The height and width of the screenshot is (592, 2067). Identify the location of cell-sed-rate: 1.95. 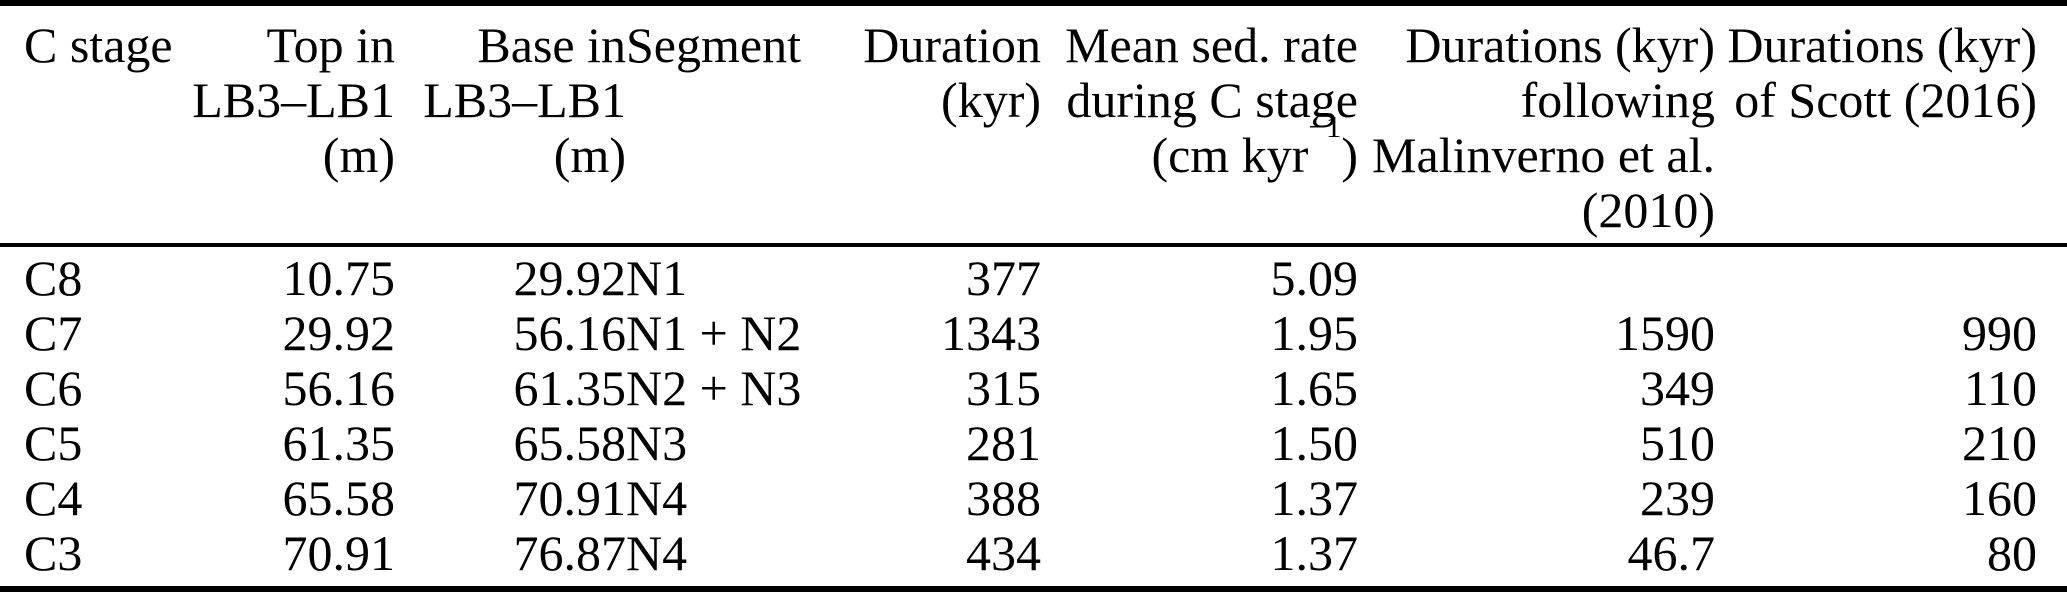
(1314, 333).